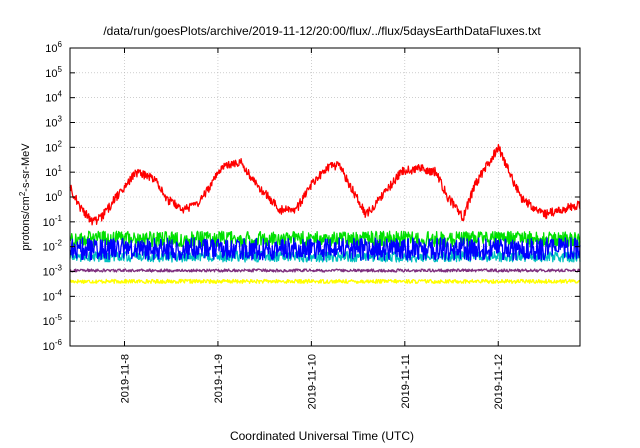 This screenshot has width=640, height=448. Describe the element at coordinates (322, 436) in the screenshot. I see `x-axis-label: Coordinated Universal Time (UTC)` at that location.